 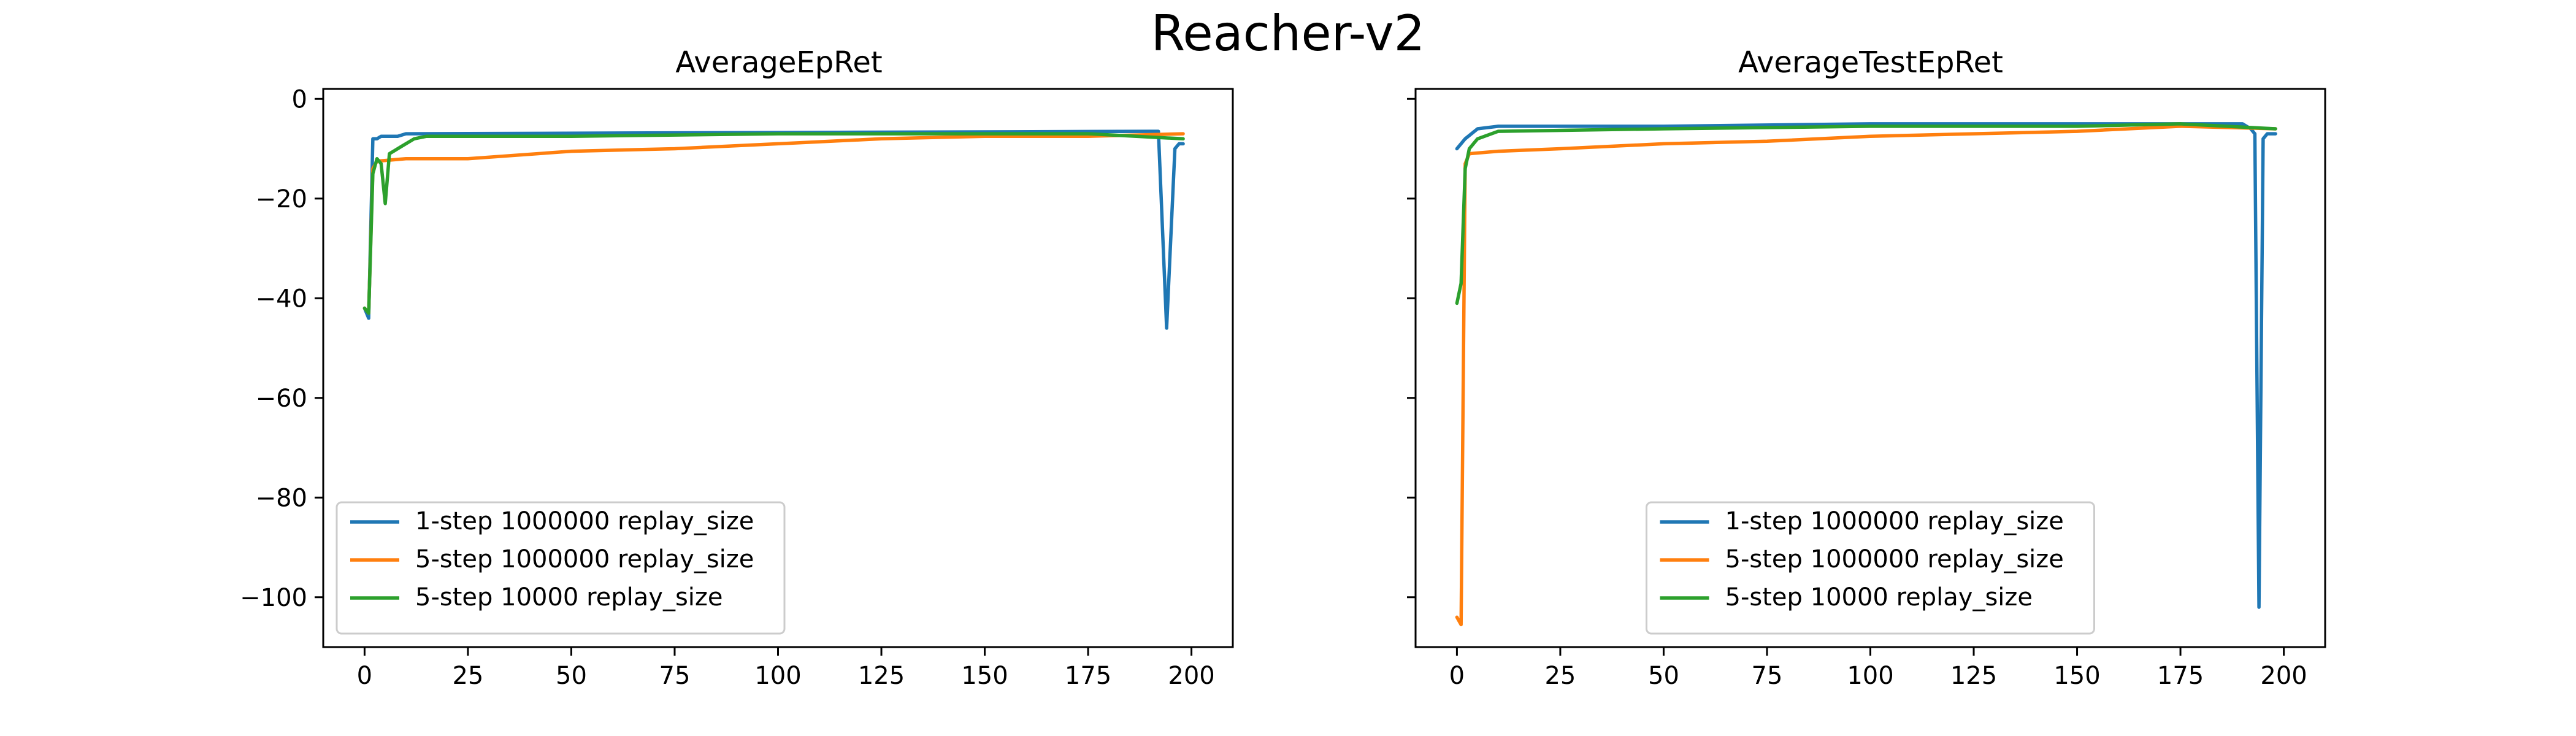 What do you see at coordinates (299, 99) in the screenshot?
I see `y-tick-label: 0` at bounding box center [299, 99].